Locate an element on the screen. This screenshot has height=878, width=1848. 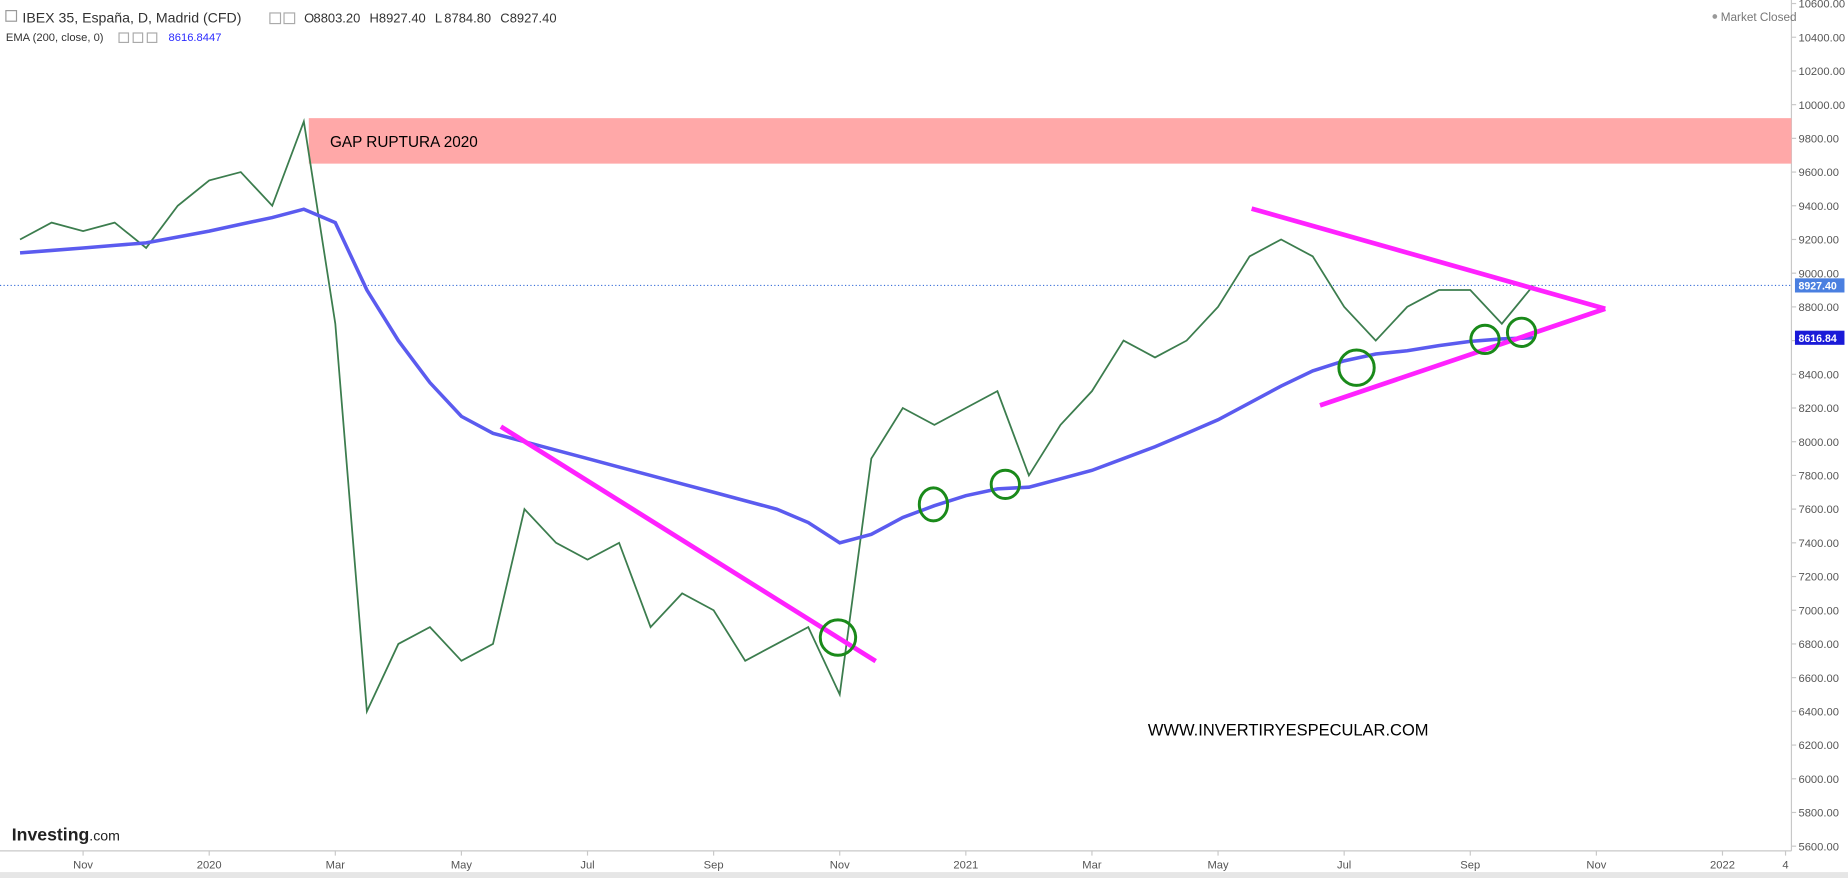
zone-label: GAP RUPTURA 2020 is located at coordinates (404, 142).